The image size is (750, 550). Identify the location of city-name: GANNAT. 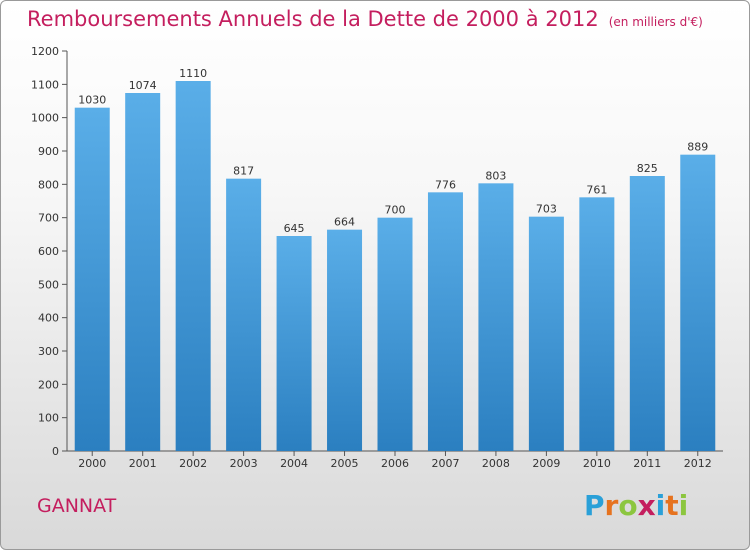
(77, 506).